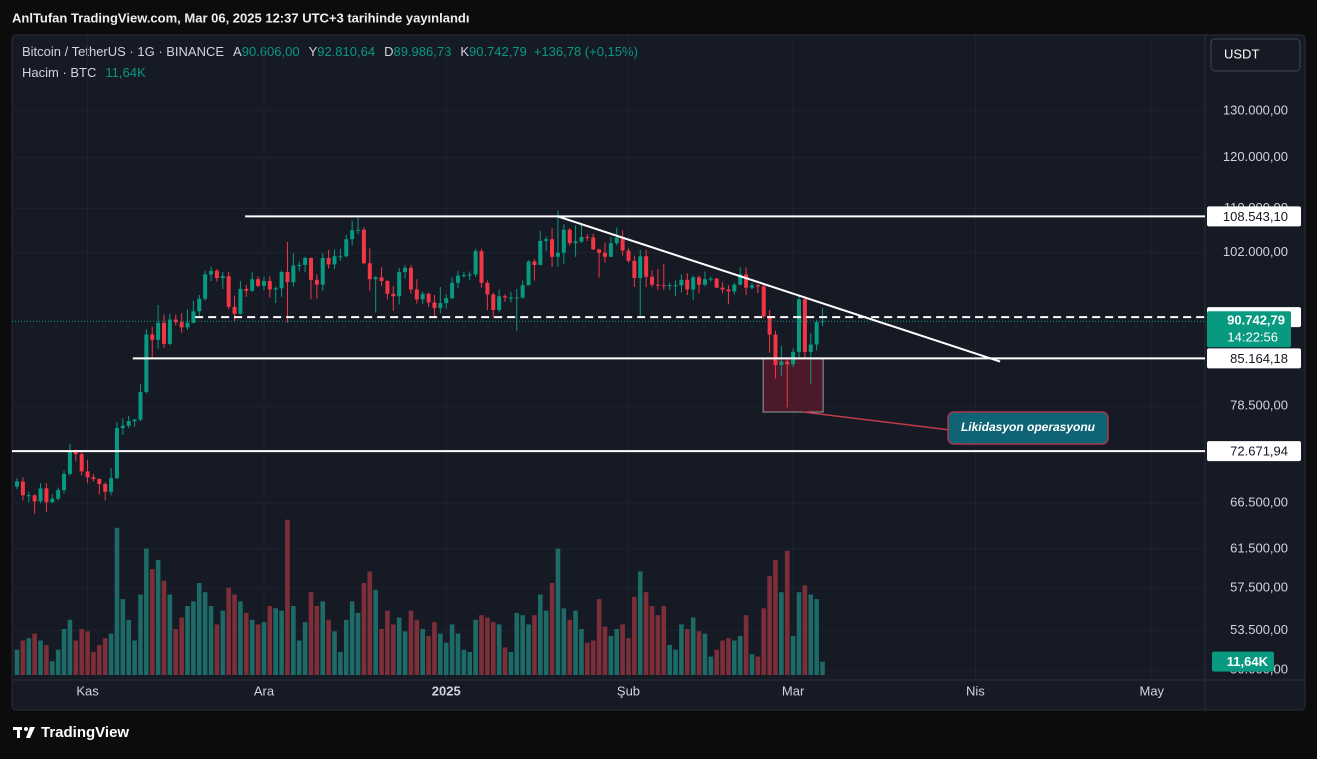 Image resolution: width=1317 pixels, height=759 pixels. What do you see at coordinates (388, 51) in the screenshot?
I see `ohlc-key: D` at bounding box center [388, 51].